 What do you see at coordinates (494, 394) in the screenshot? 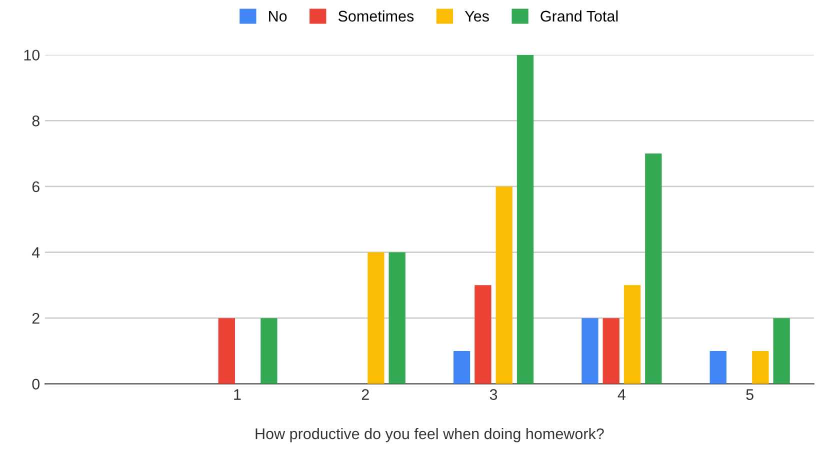
I see `x-tick-label: 3` at bounding box center [494, 394].